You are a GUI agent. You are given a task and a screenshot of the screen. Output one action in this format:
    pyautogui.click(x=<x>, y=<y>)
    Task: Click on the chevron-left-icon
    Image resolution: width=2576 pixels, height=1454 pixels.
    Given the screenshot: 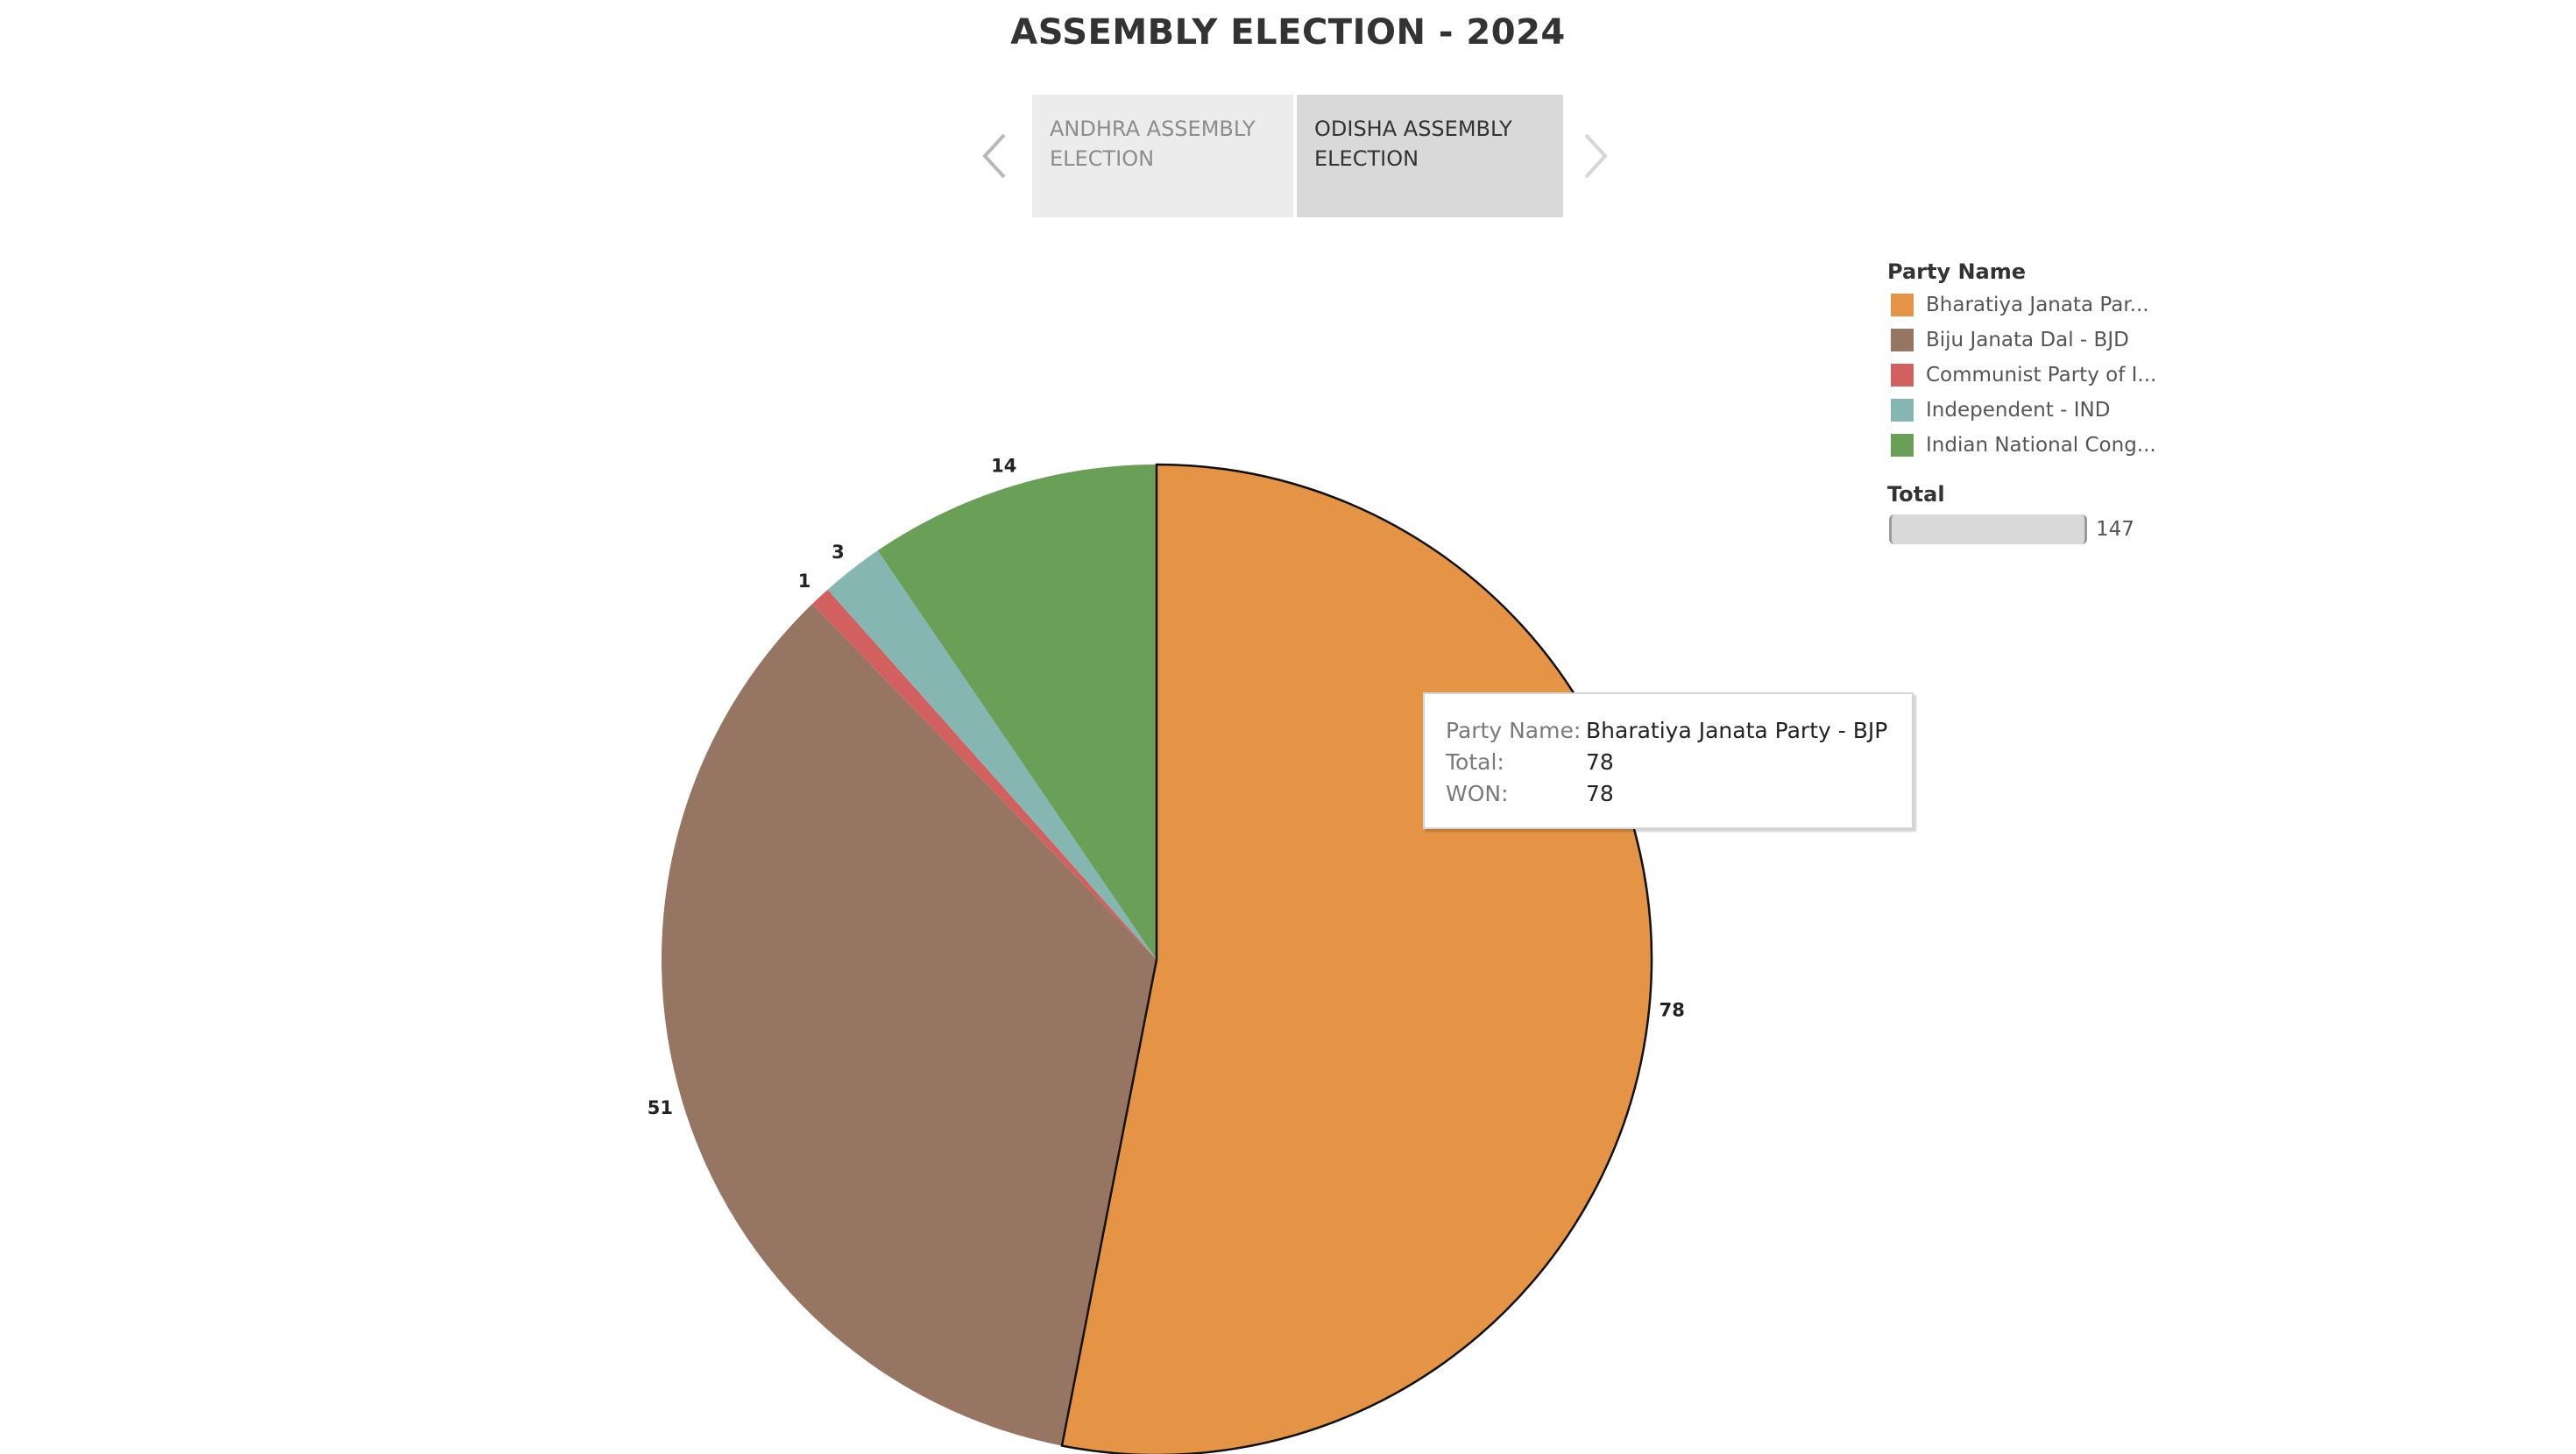 What is the action you would take?
    pyautogui.click(x=995, y=156)
    